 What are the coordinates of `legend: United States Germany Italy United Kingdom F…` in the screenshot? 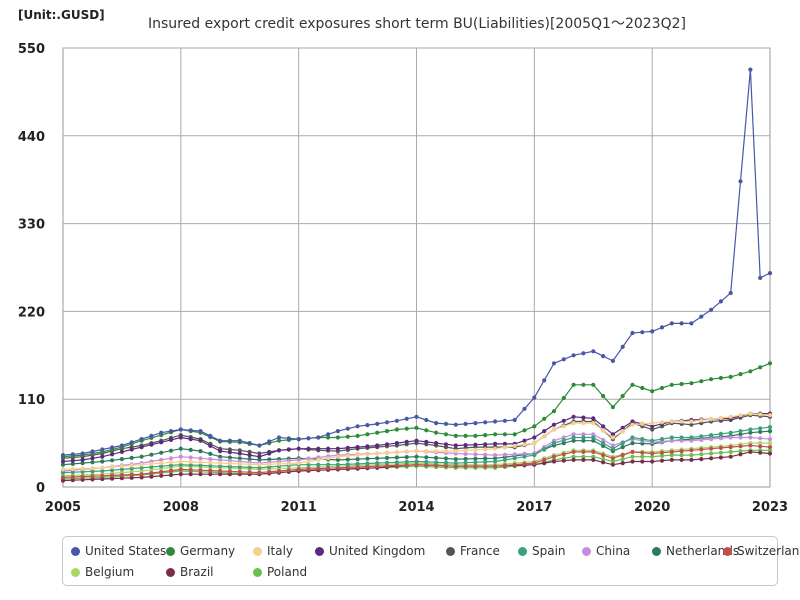 It's located at (431, 561).